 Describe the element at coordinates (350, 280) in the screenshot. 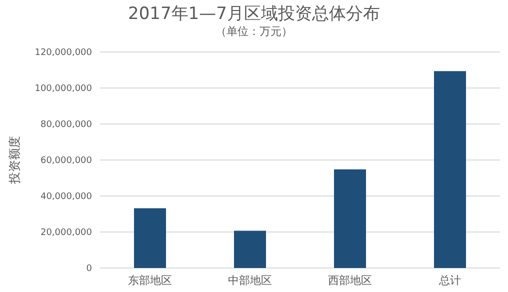

I see `x-tick-label: 西部地区` at that location.